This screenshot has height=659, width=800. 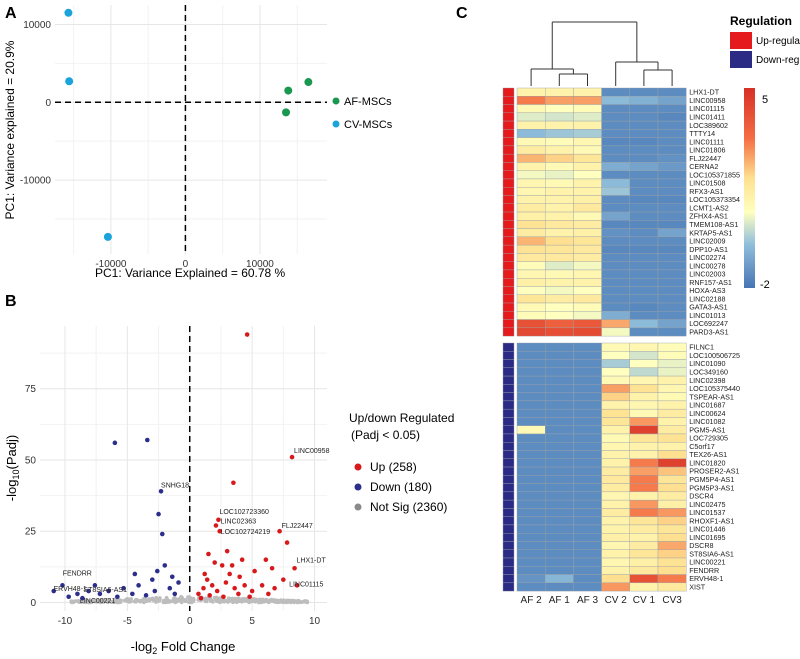 What do you see at coordinates (107, 236) in the screenshot?
I see `pca-point-cv` at bounding box center [107, 236].